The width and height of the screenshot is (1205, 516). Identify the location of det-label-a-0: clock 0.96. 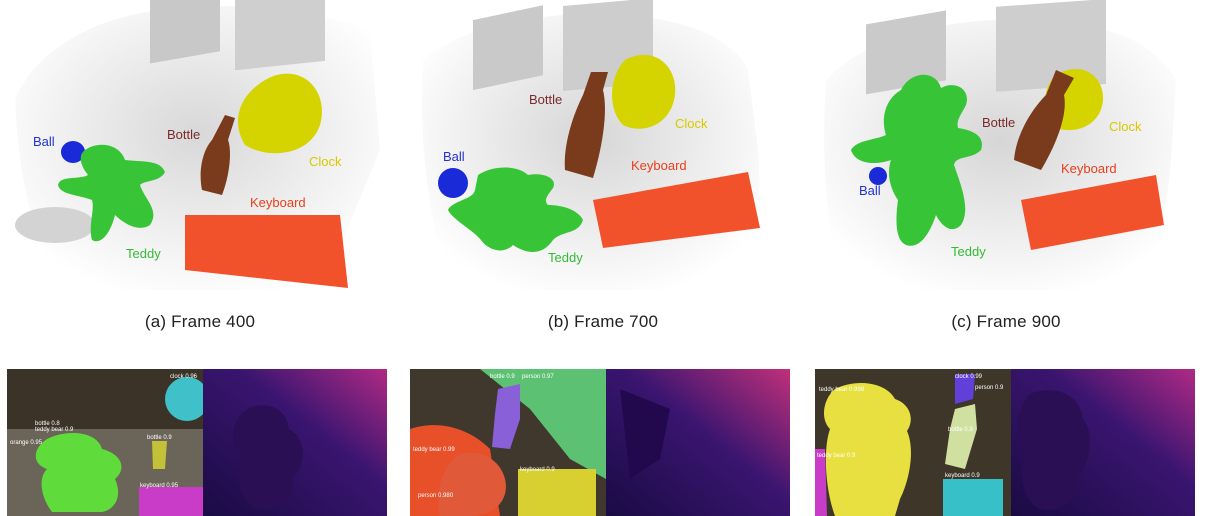
(184, 377).